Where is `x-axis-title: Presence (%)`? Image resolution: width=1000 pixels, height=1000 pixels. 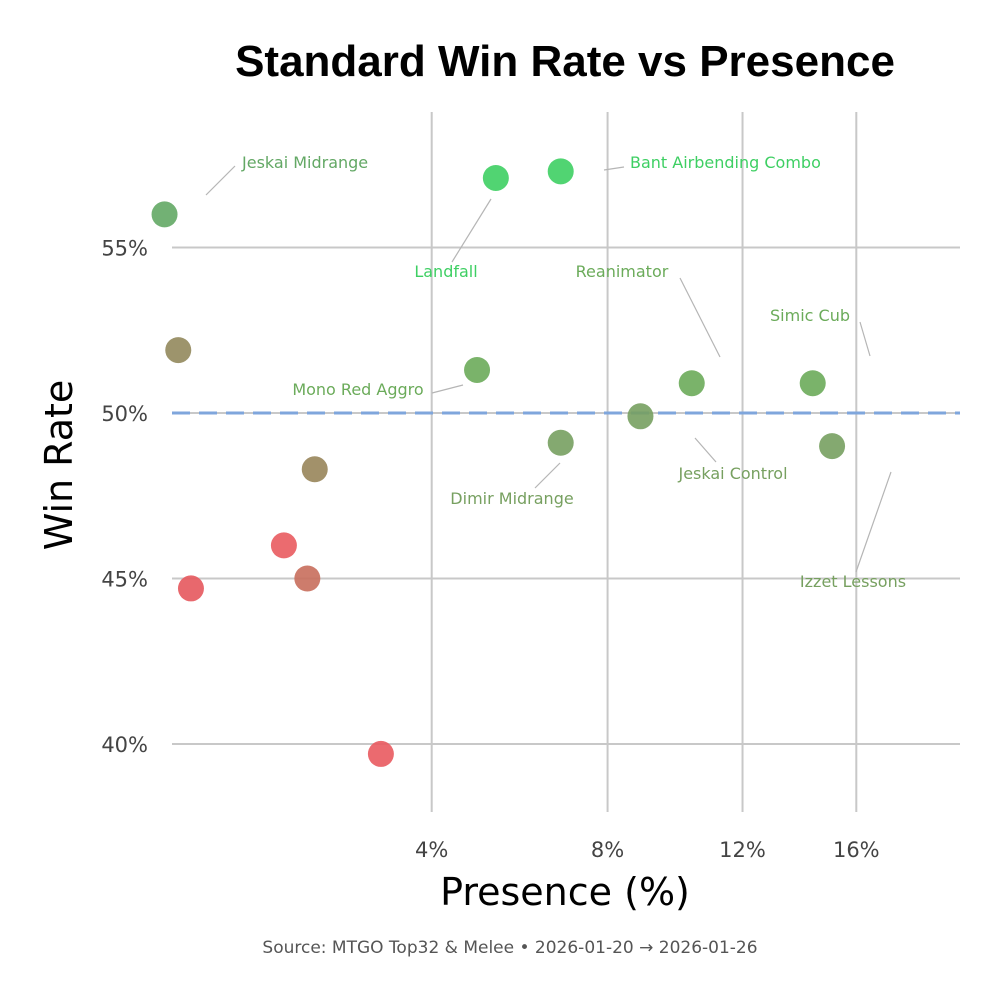
x-axis-title: Presence (%) is located at coordinates (565, 892).